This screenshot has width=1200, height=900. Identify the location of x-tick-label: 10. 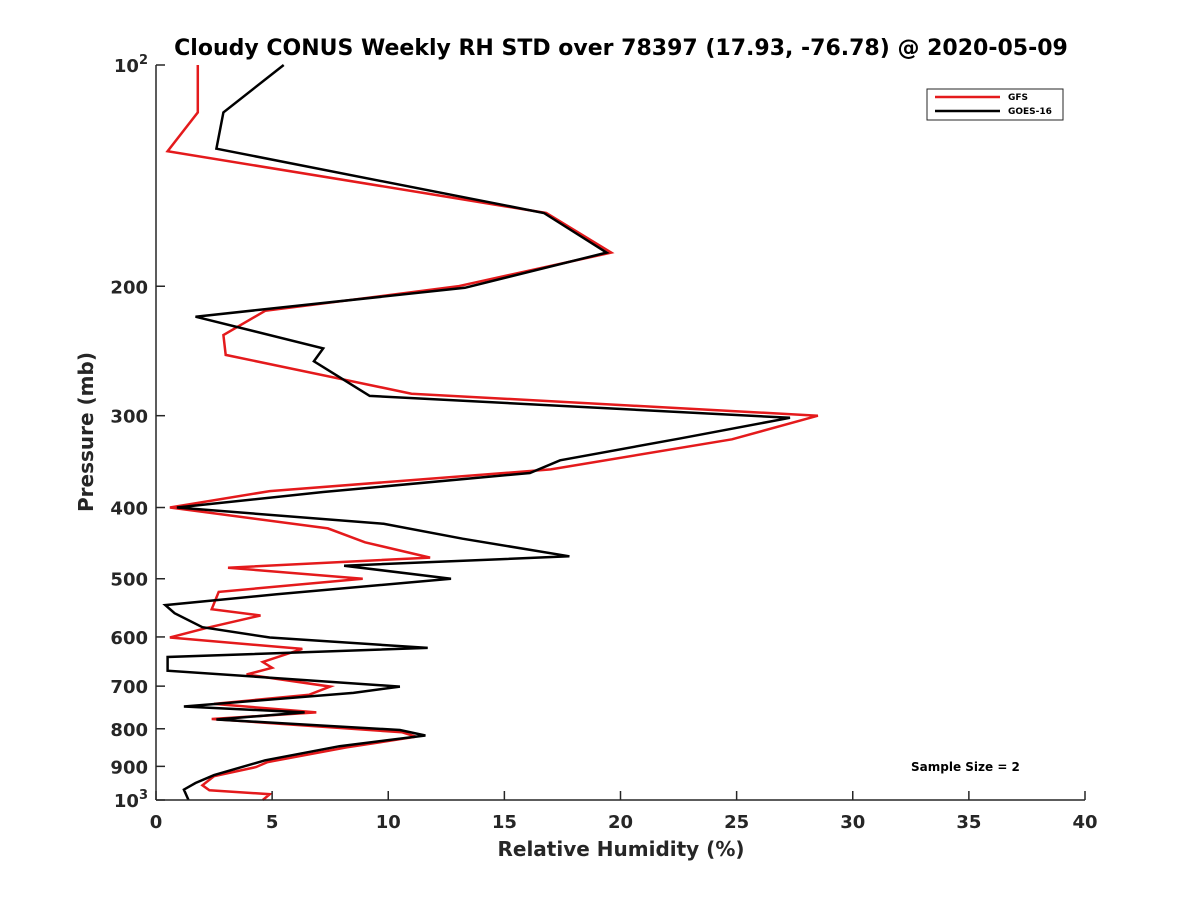
(388, 822).